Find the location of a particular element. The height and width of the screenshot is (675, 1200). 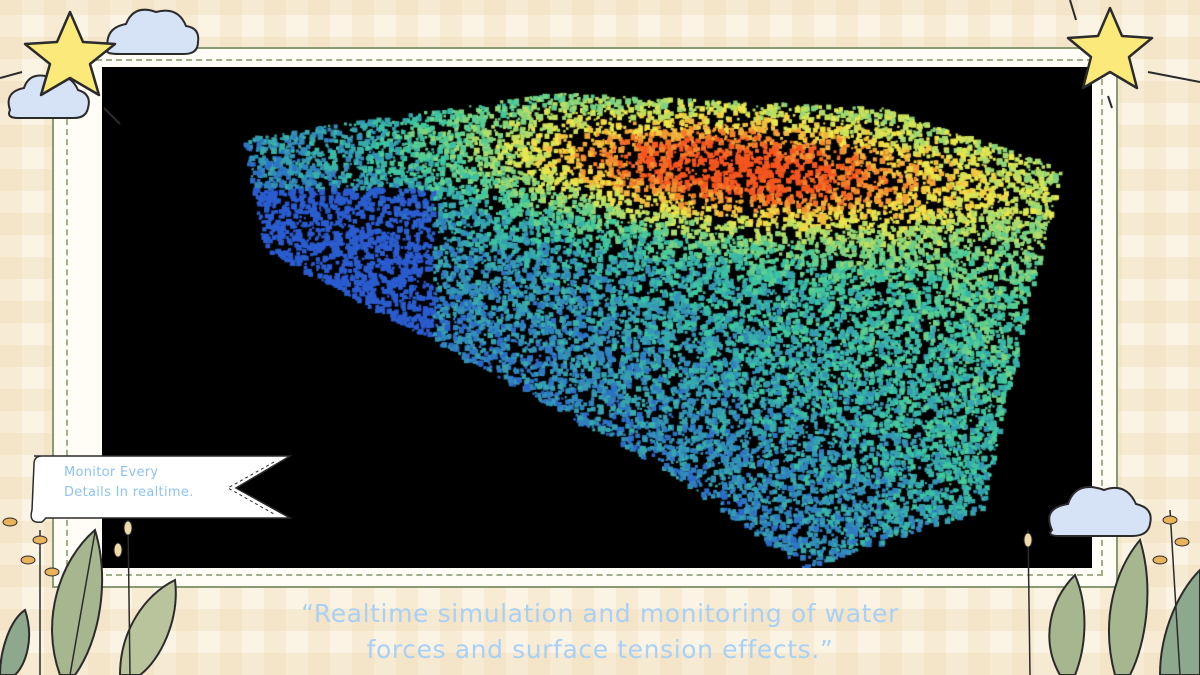

top-right-decoration is located at coordinates (1133, 54).